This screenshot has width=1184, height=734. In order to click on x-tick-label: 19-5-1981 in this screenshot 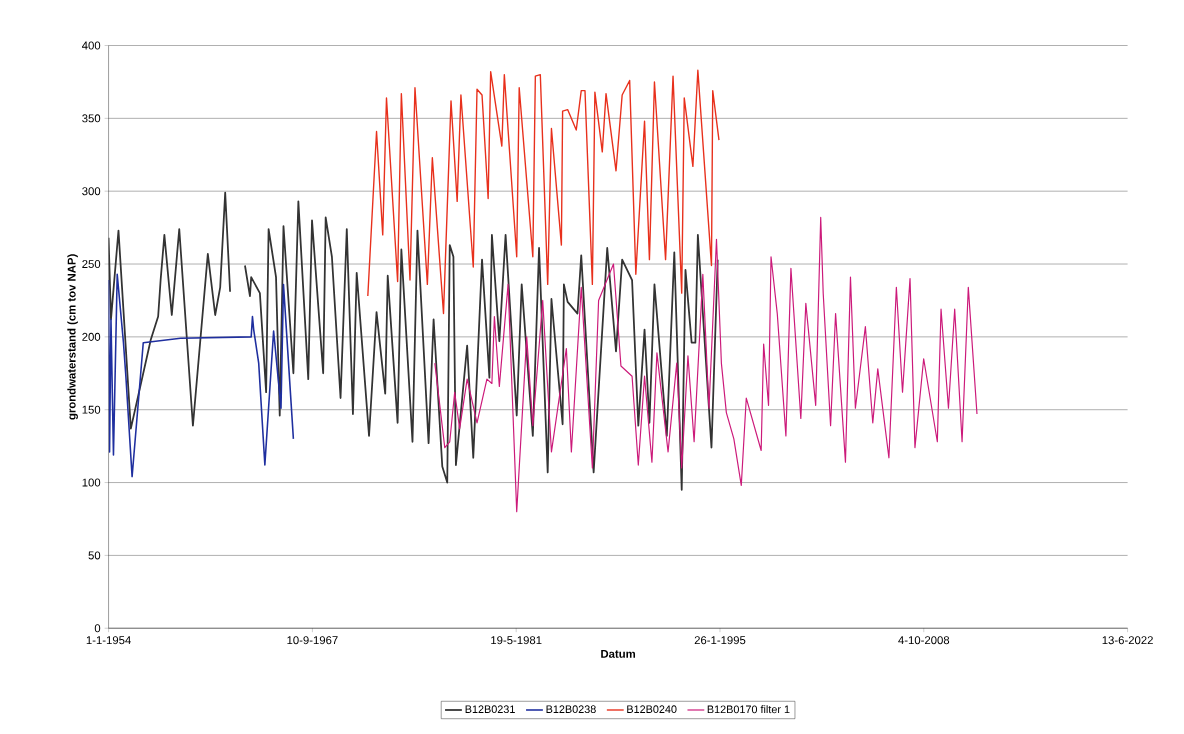, I will do `click(516, 640)`.